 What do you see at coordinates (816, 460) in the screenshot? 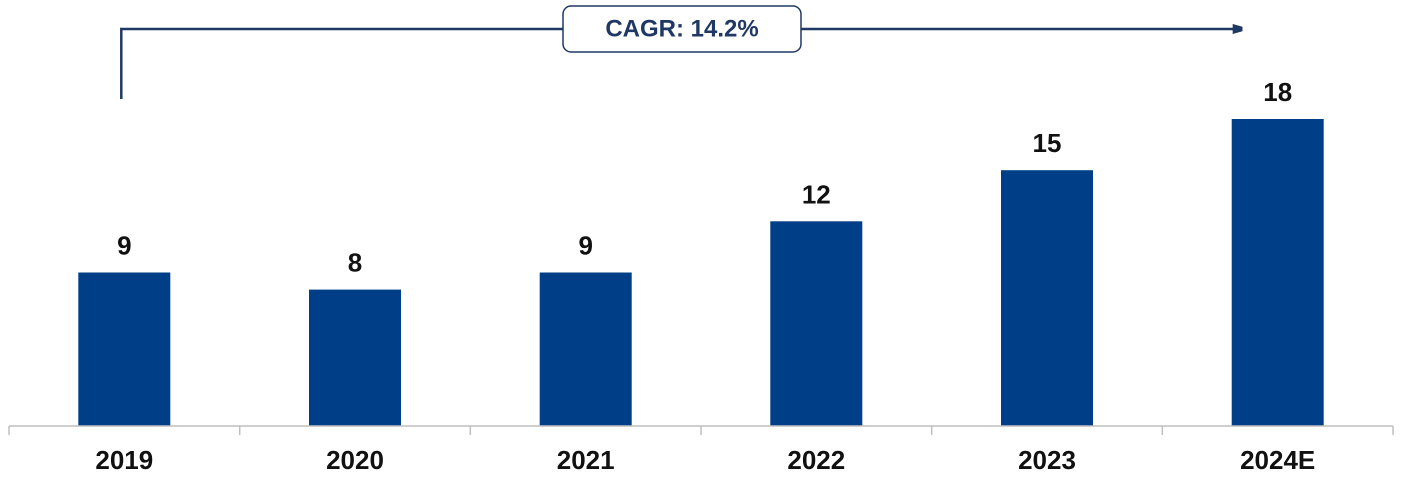
I see `x-tick-label-2022: 2022` at bounding box center [816, 460].